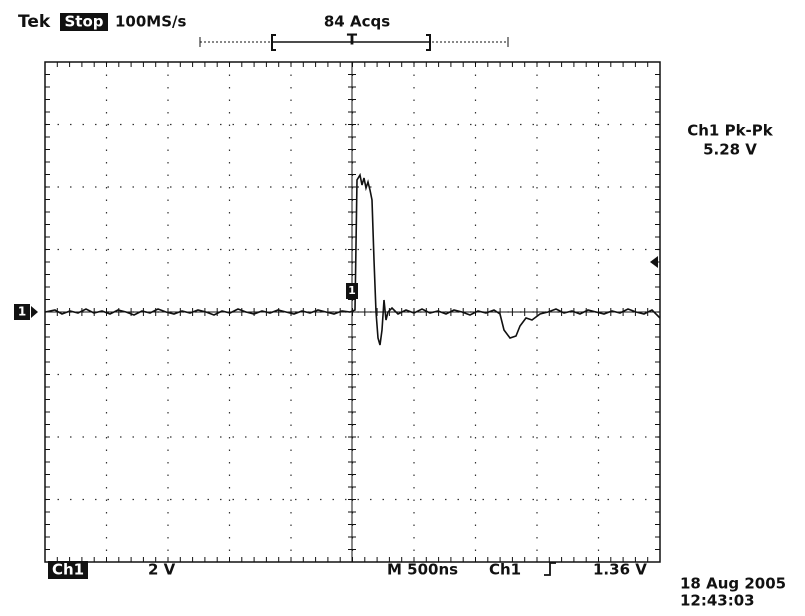  What do you see at coordinates (730, 131) in the screenshot?
I see `measurement-label: Ch1 Pk-Pk` at bounding box center [730, 131].